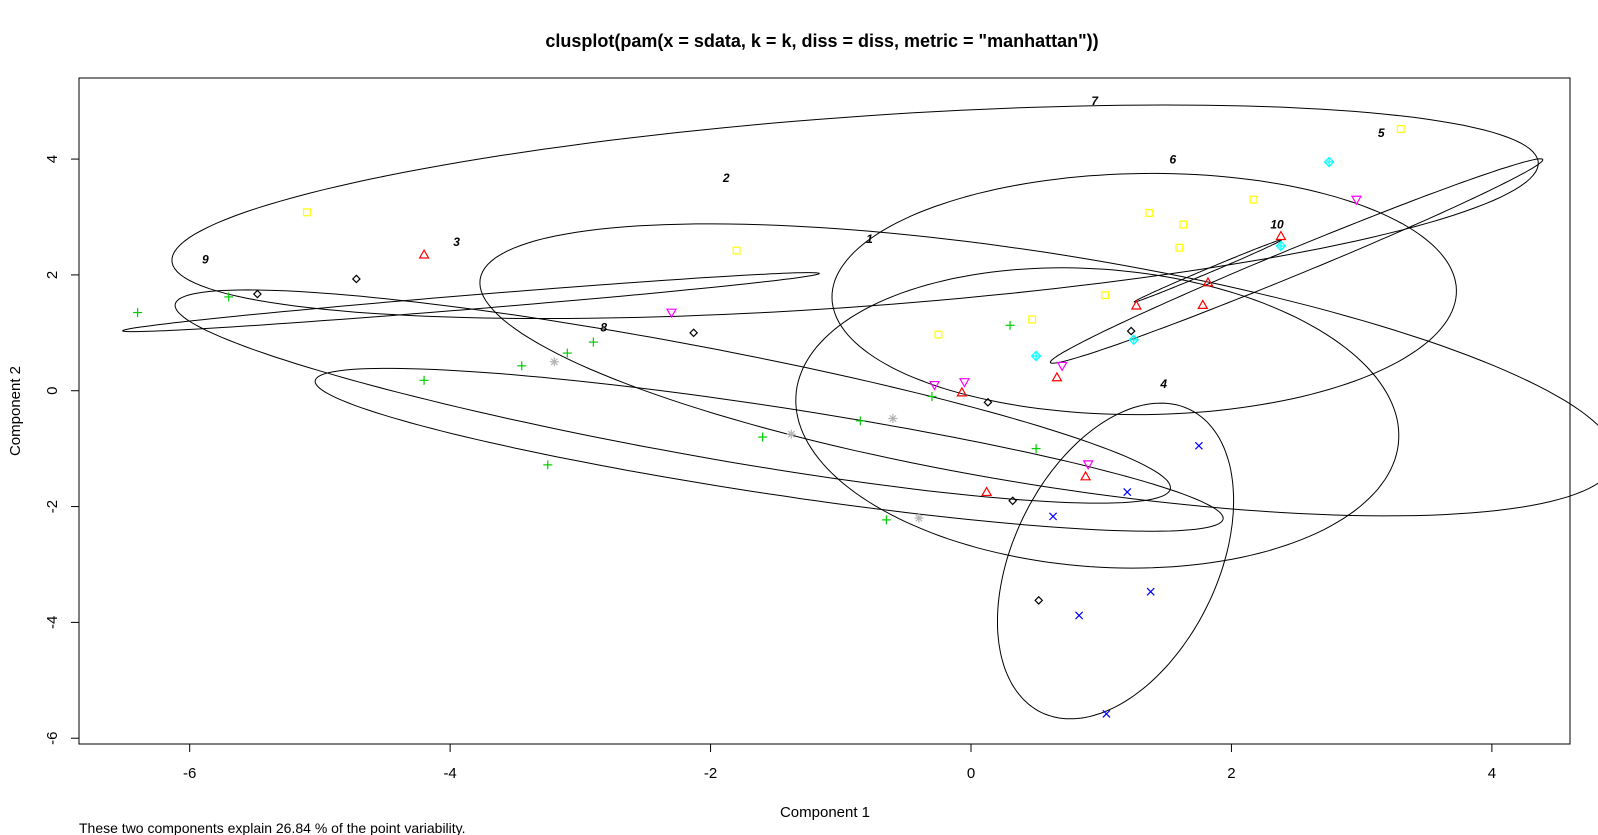 This screenshot has width=1598, height=835. What do you see at coordinates (1492, 773) in the screenshot?
I see `x-tick-label: 4` at bounding box center [1492, 773].